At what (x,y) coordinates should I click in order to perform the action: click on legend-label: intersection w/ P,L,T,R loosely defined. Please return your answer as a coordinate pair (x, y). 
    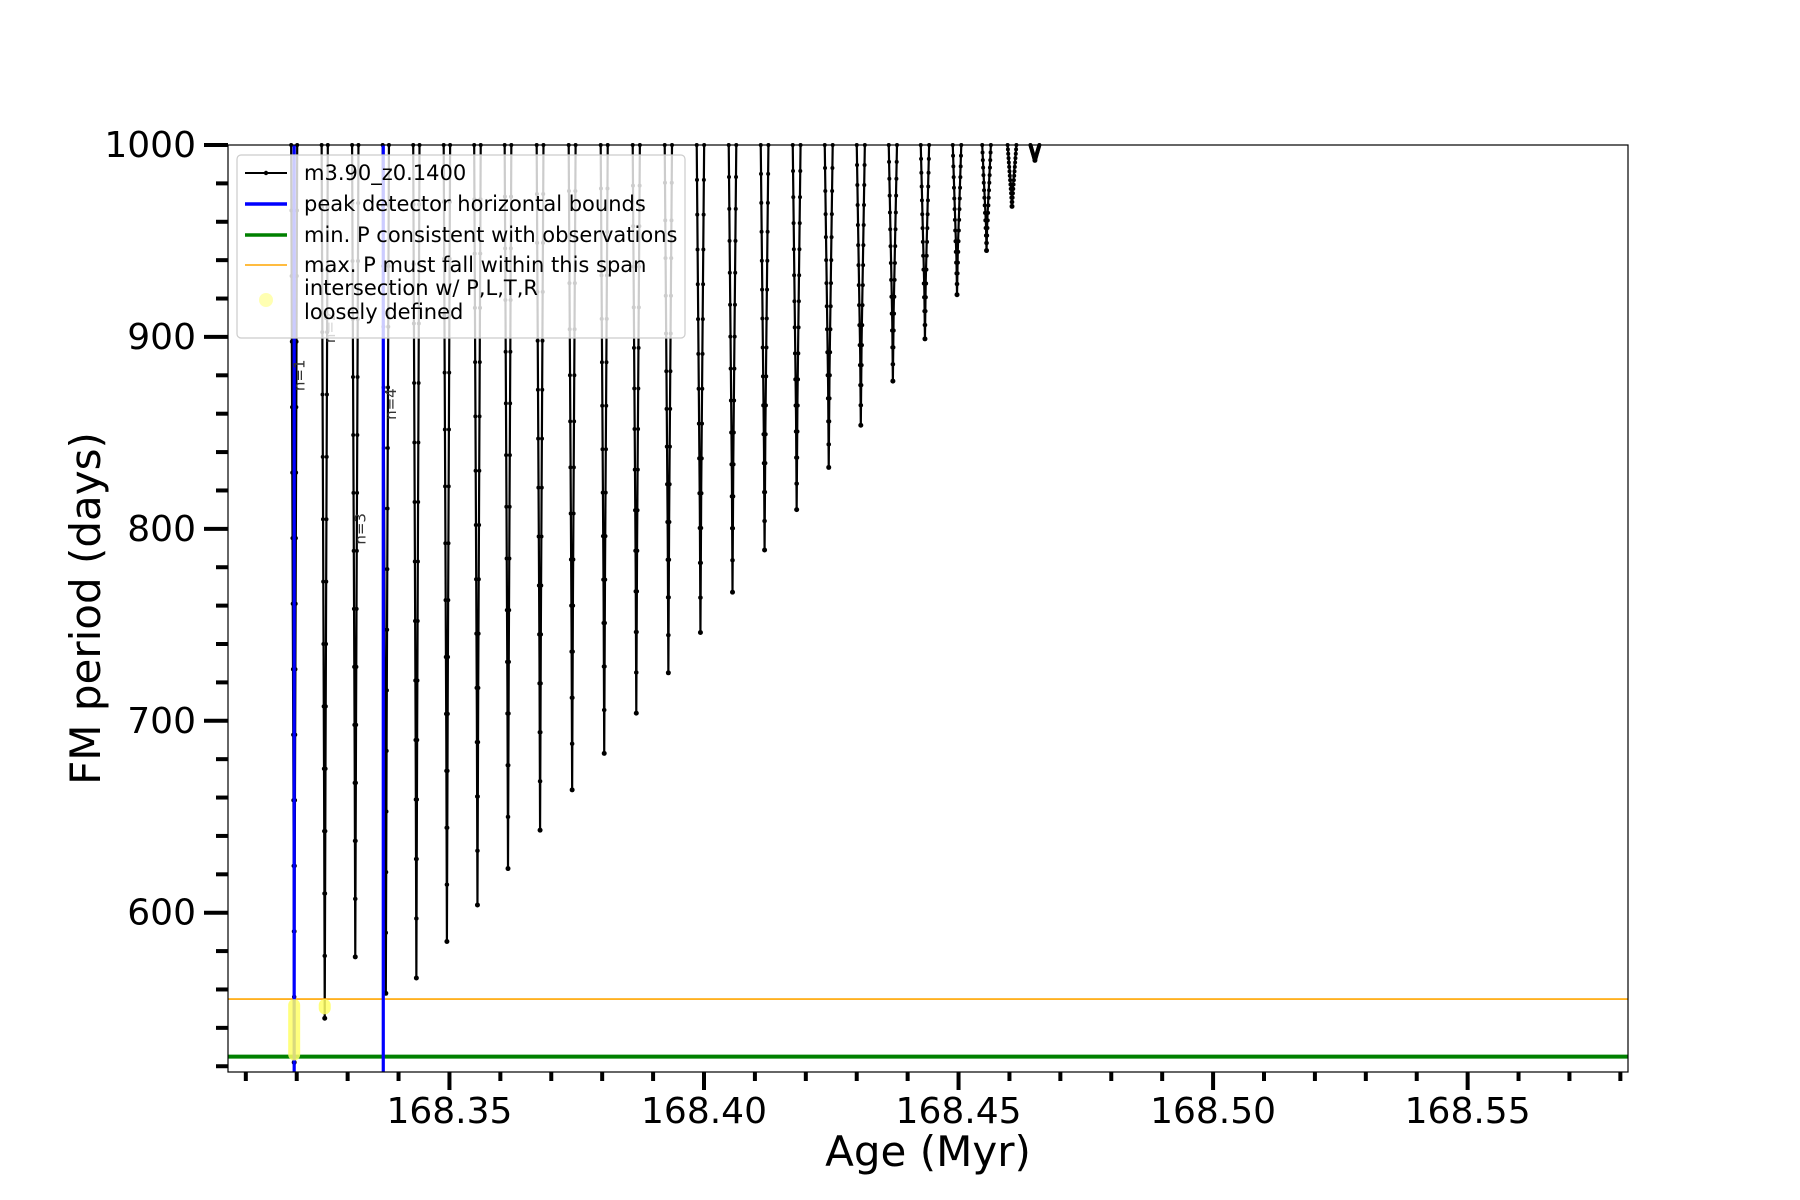
    Looking at the image, I should click on (421, 300).